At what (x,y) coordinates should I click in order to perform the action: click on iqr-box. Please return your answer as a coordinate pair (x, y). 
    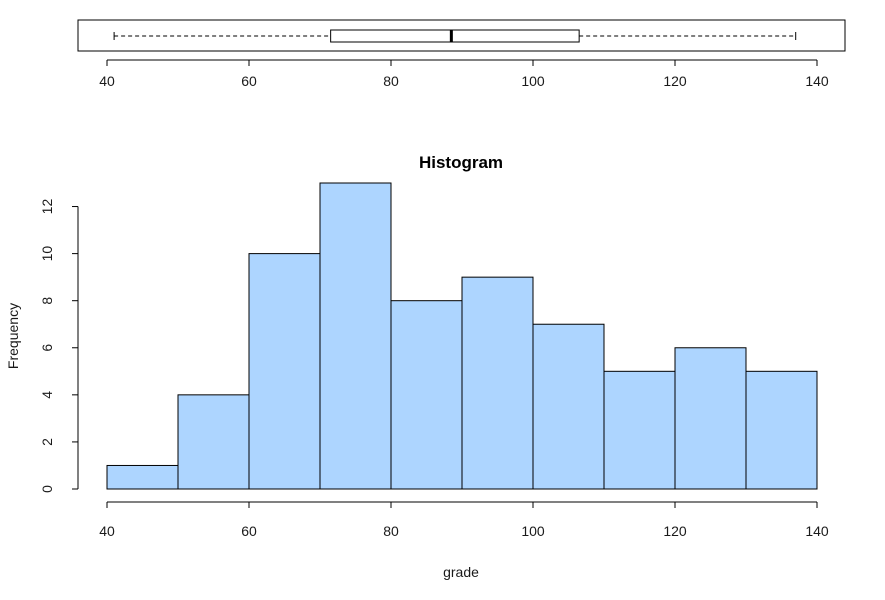
    Looking at the image, I should click on (455, 36).